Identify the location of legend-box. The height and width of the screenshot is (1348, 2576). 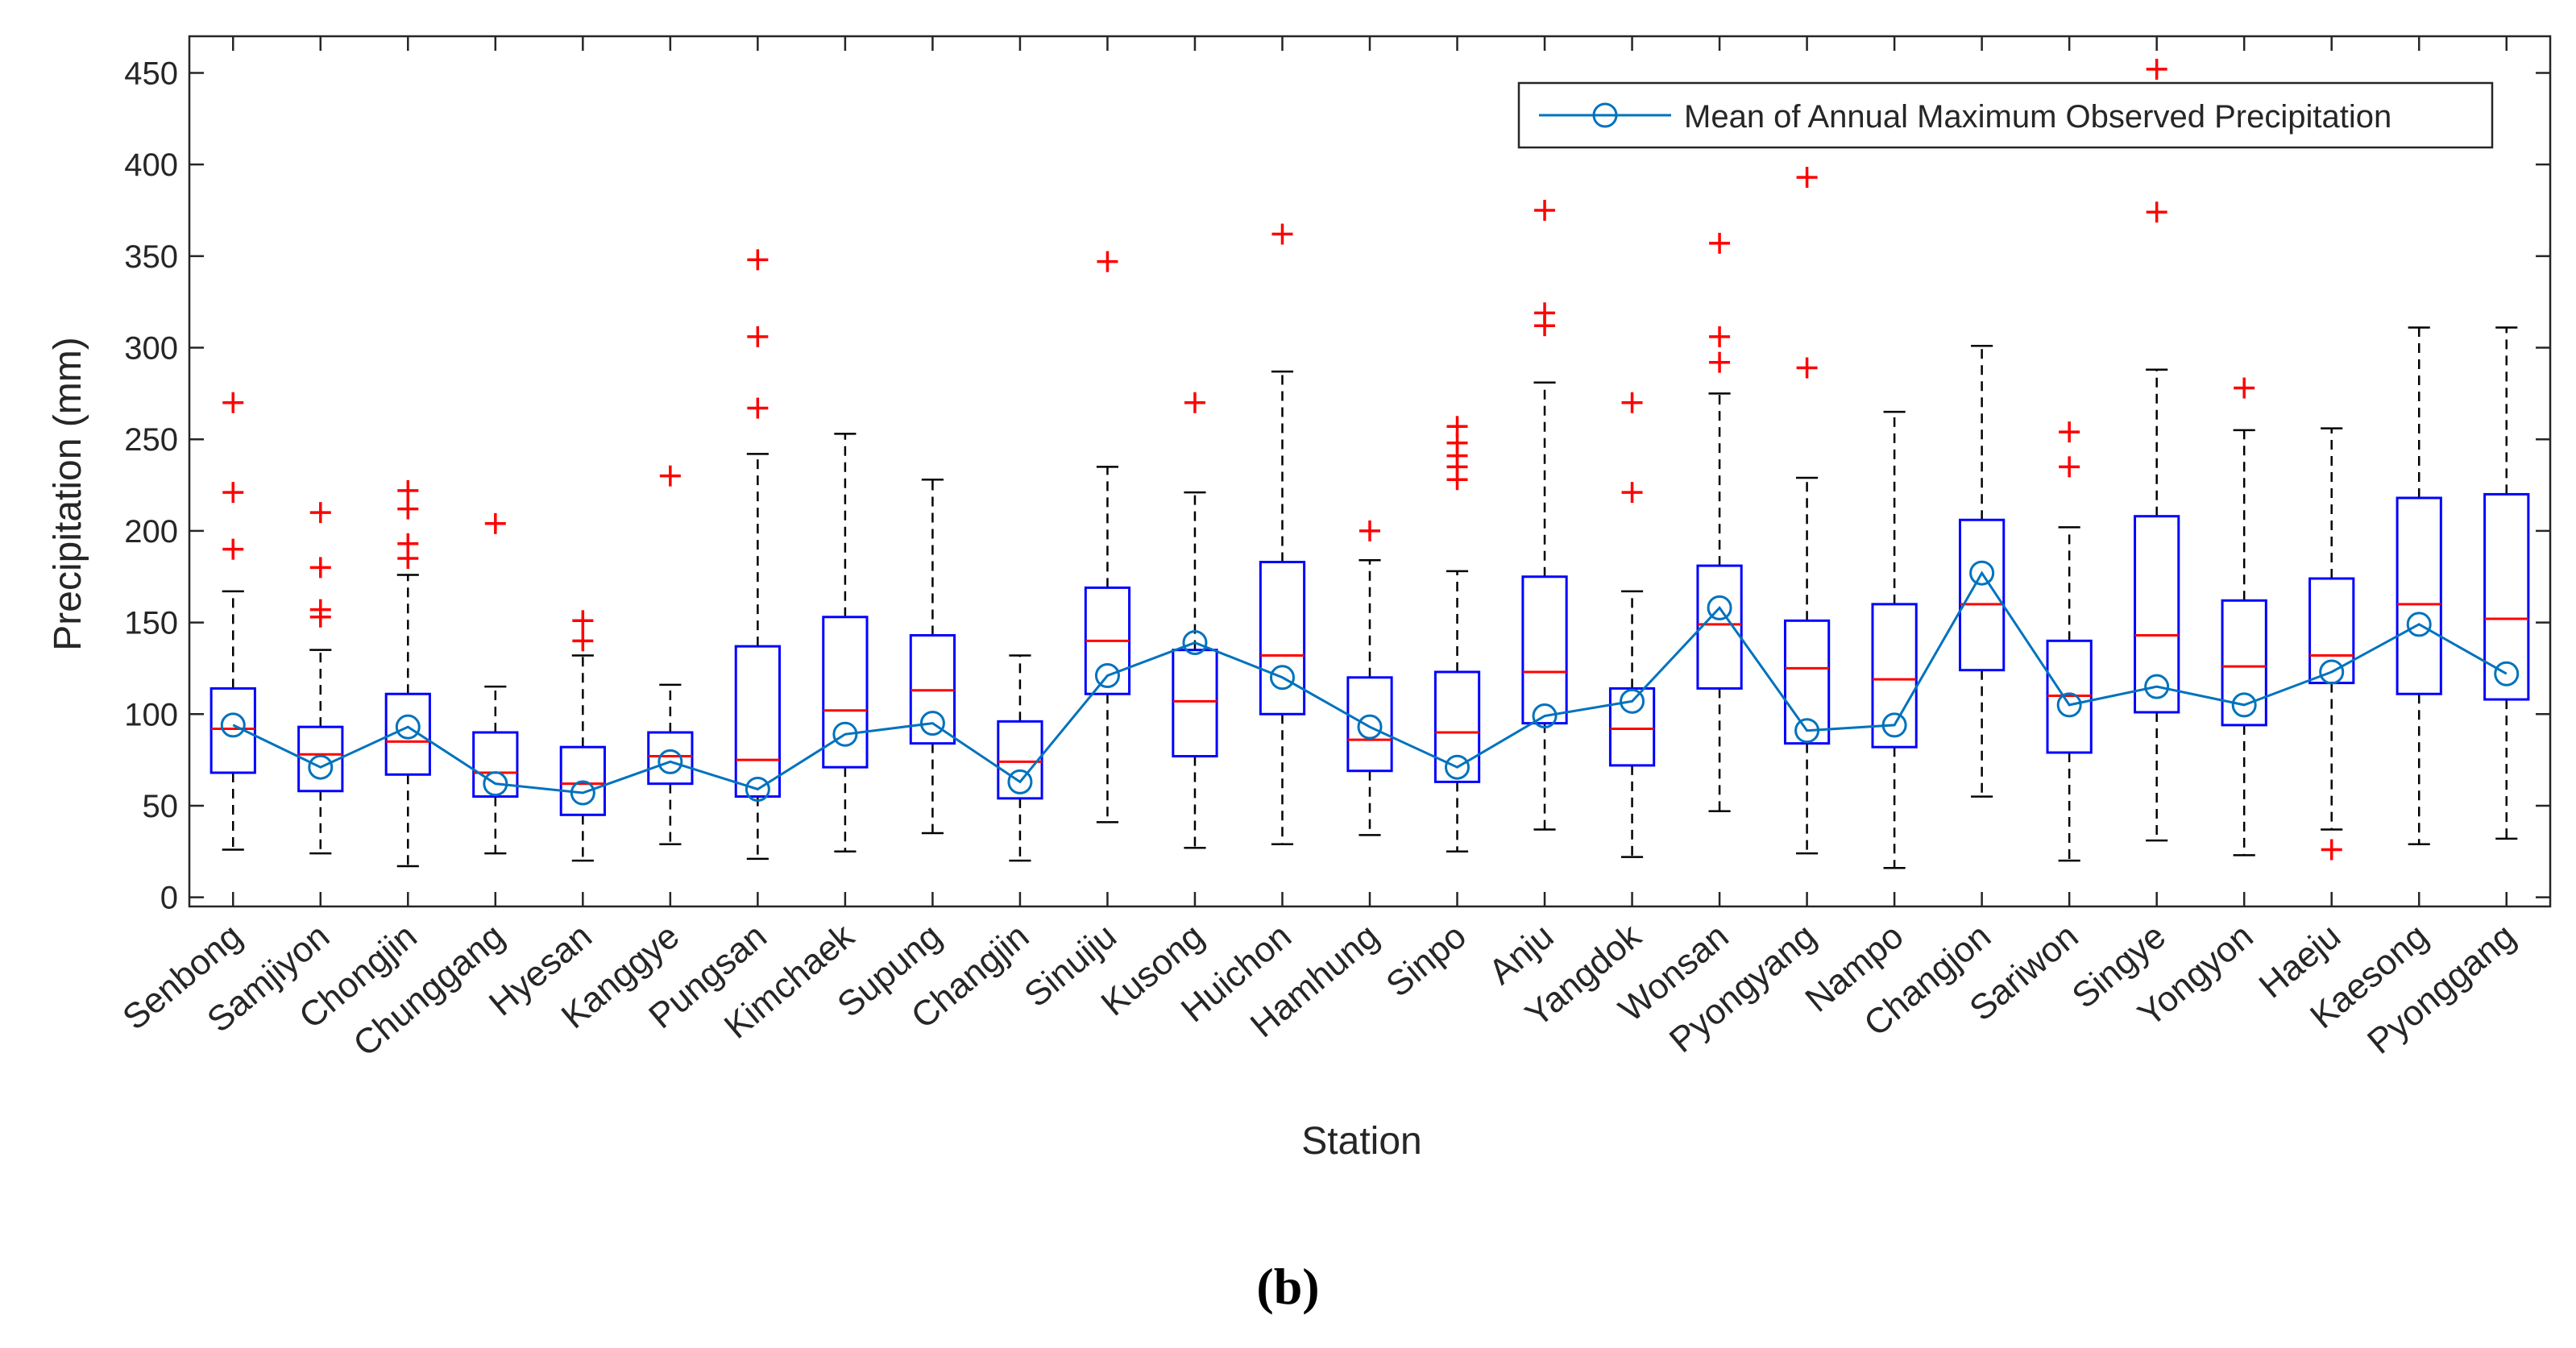
(2005, 115).